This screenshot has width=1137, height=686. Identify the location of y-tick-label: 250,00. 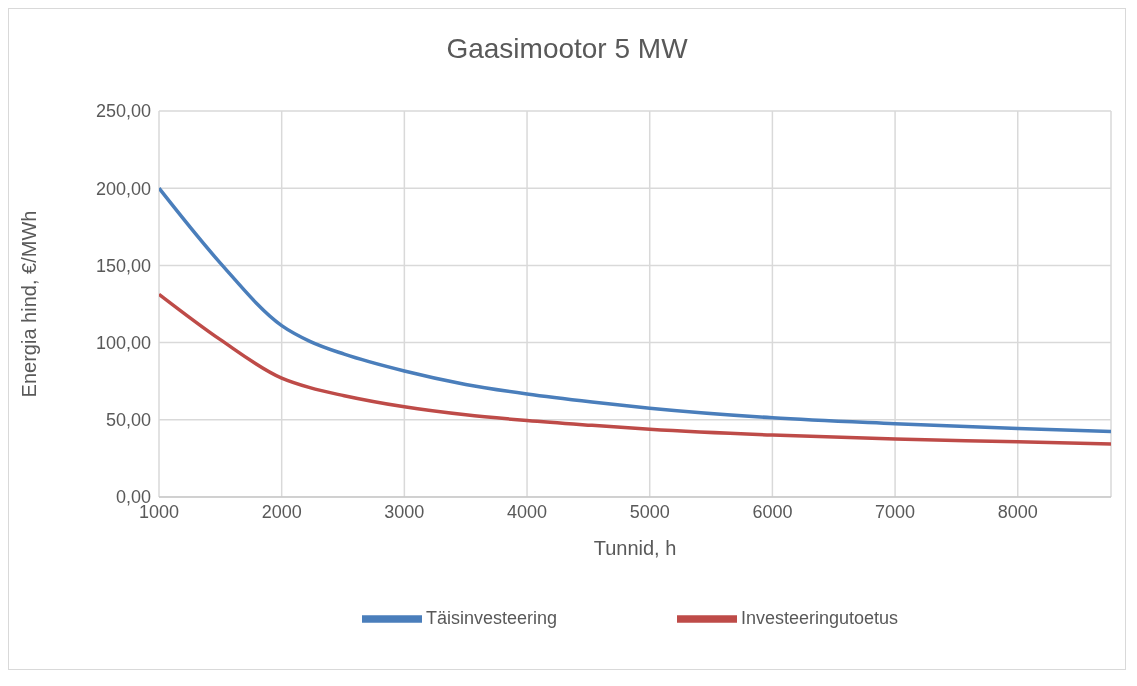
(123, 111).